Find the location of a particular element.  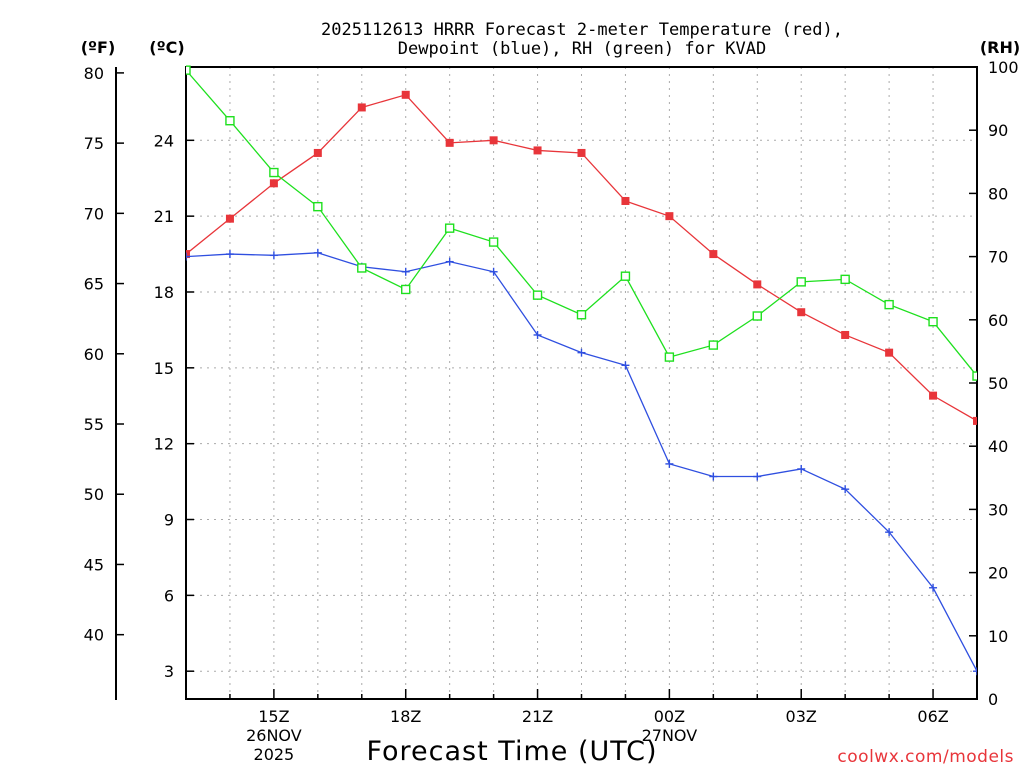

date-label: 26NOV is located at coordinates (274, 735).